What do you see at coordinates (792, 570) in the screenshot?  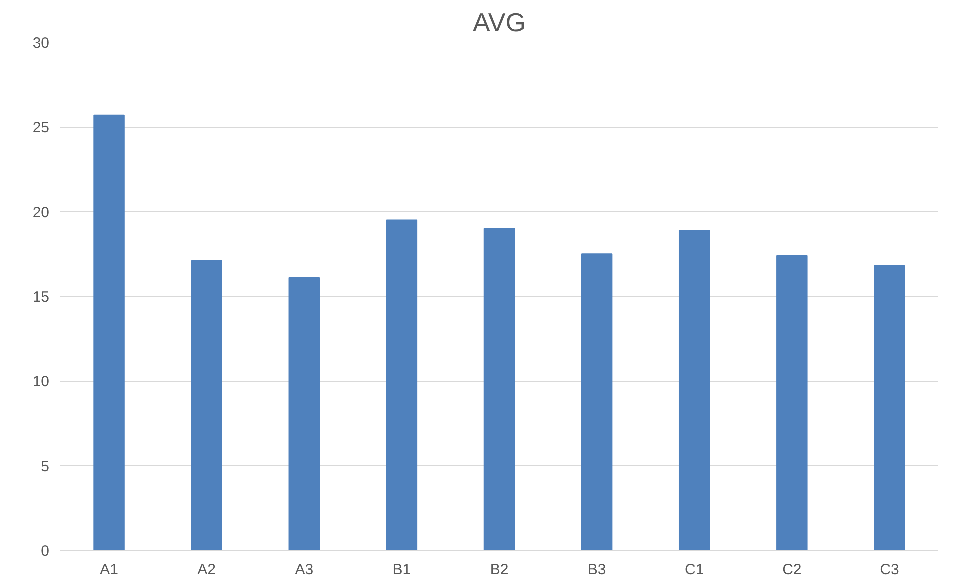 I see `x-tick-label: C2` at bounding box center [792, 570].